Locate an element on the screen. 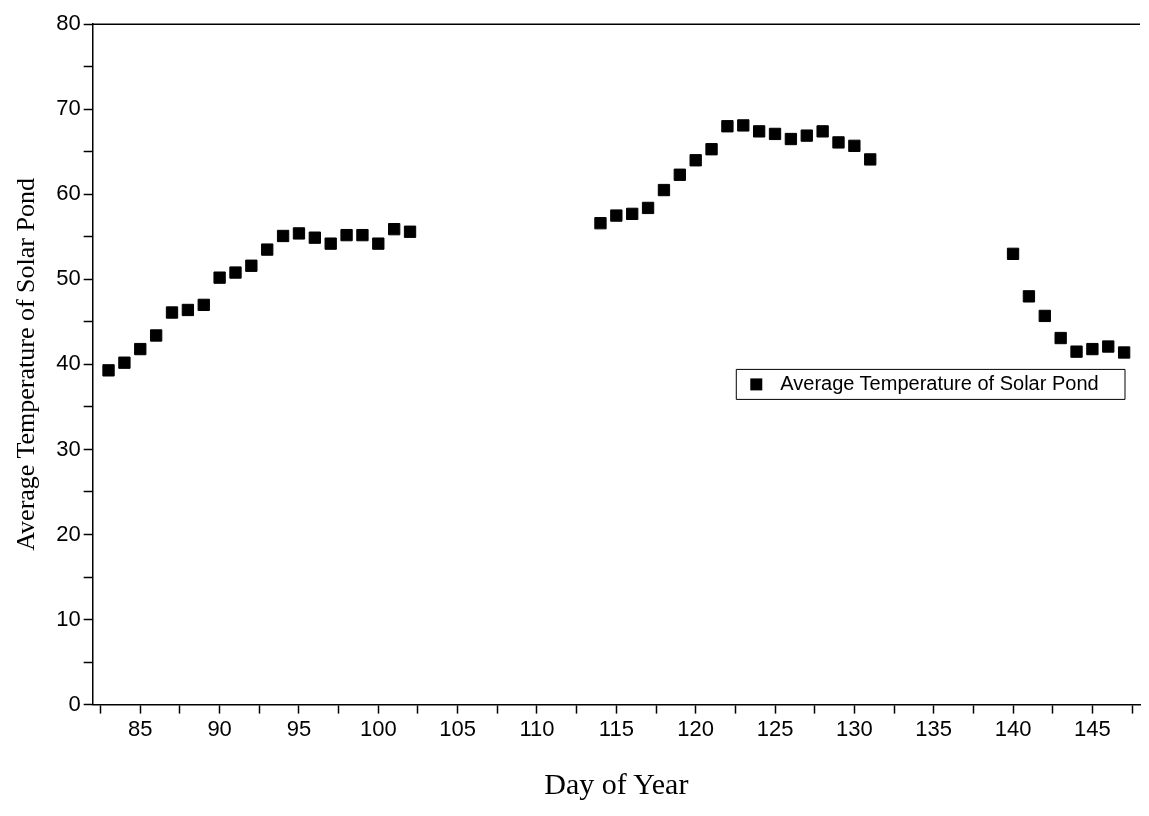 The width and height of the screenshot is (1149, 816). x-tick-label: 140 is located at coordinates (1013, 728).